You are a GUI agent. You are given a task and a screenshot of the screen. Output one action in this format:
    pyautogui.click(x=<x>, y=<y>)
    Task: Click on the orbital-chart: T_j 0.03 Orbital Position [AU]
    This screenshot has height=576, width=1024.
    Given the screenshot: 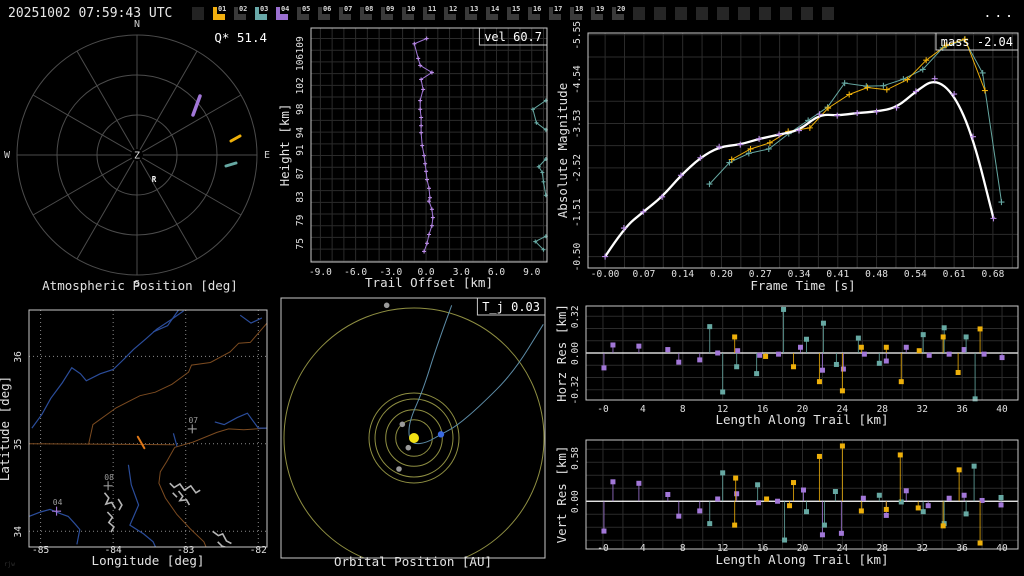 What is the action you would take?
    pyautogui.click(x=413, y=433)
    